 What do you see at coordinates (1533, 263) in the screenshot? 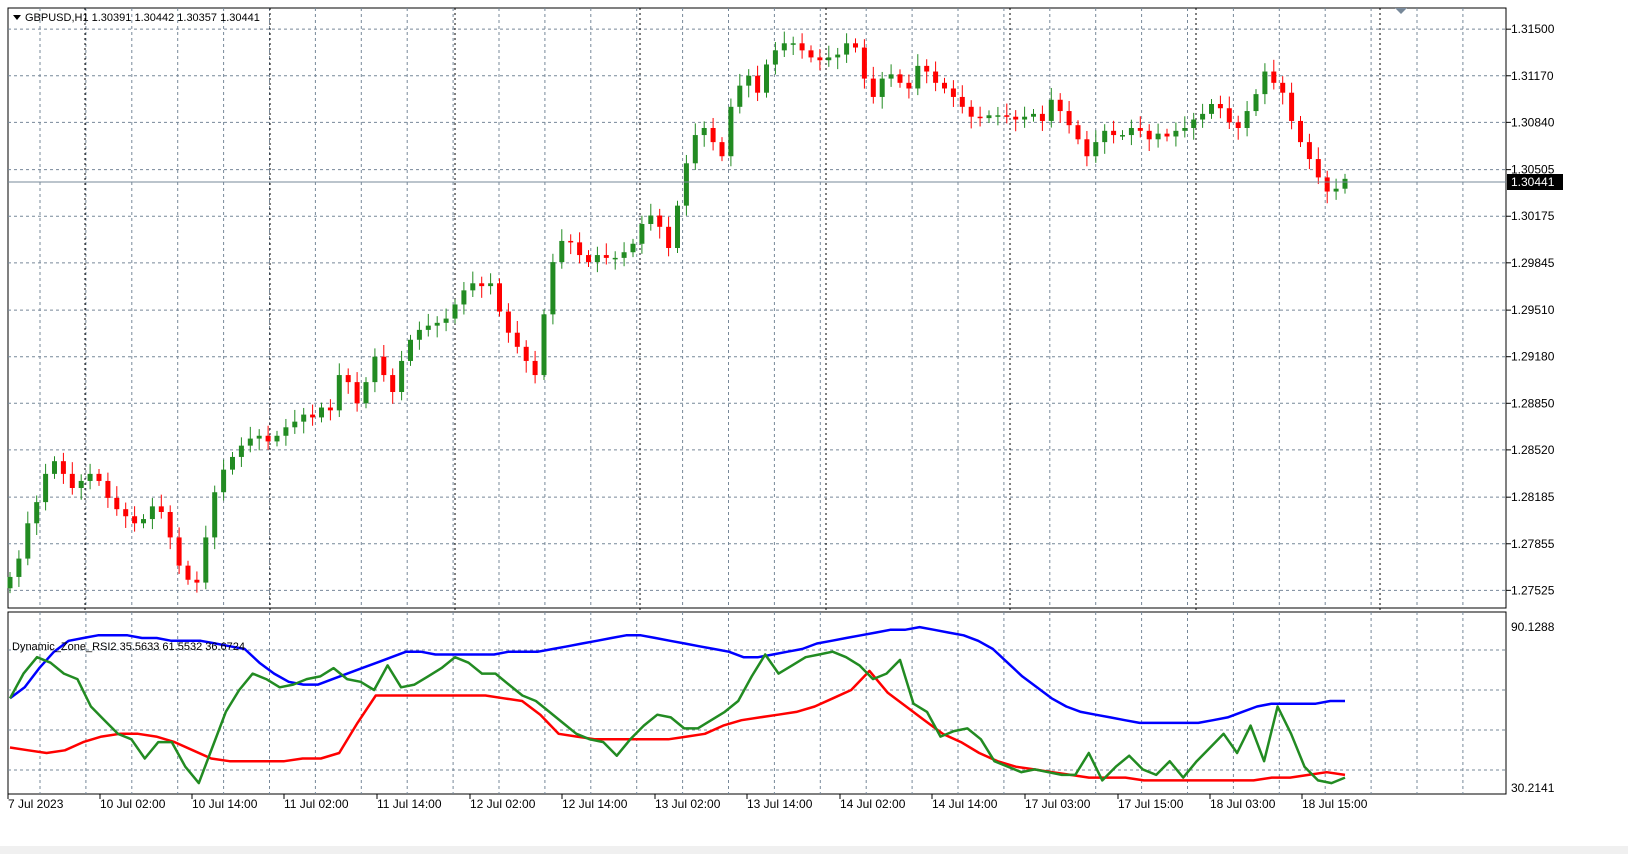
I see `price-tick-label: 1.29845` at bounding box center [1533, 263].